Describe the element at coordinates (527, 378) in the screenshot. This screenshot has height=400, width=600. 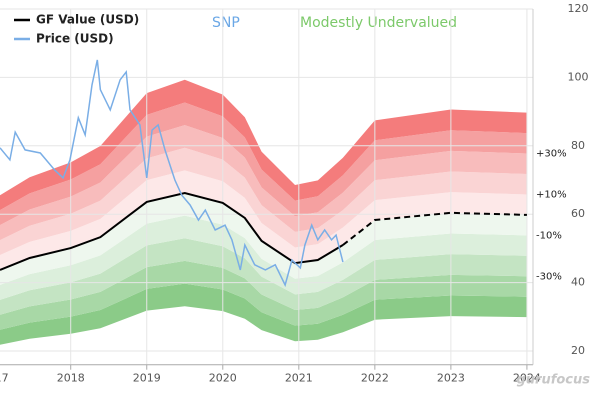
I see `x-tick-label: 2024` at that location.